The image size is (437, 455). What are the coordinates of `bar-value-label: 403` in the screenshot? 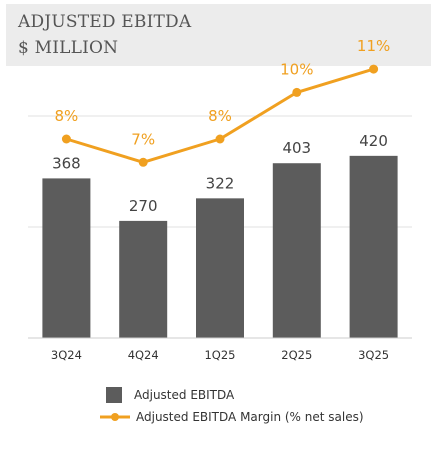 It's located at (296, 148).